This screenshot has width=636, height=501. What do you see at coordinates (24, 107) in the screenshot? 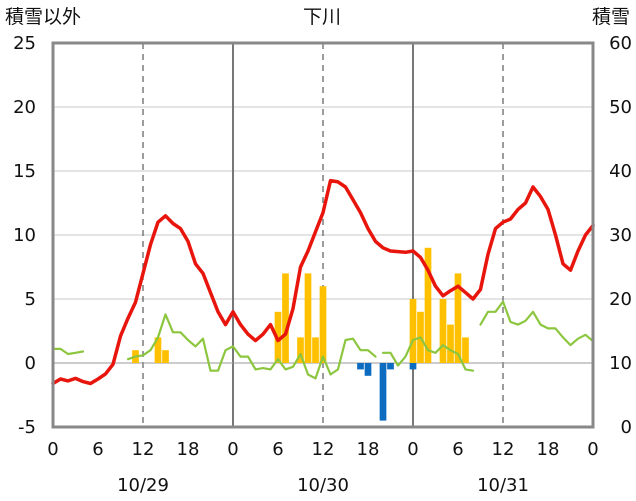
I see `left-tick-label: 20` at bounding box center [24, 107].